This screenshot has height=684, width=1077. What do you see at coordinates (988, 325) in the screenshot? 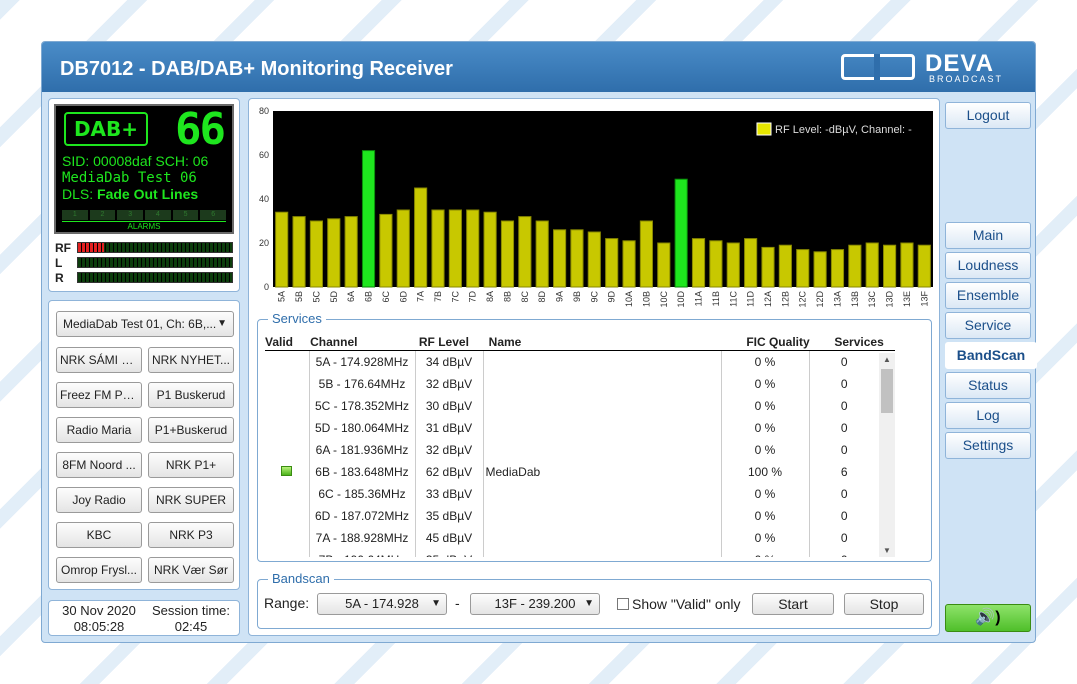
I see `nav-service: Service` at bounding box center [988, 325].